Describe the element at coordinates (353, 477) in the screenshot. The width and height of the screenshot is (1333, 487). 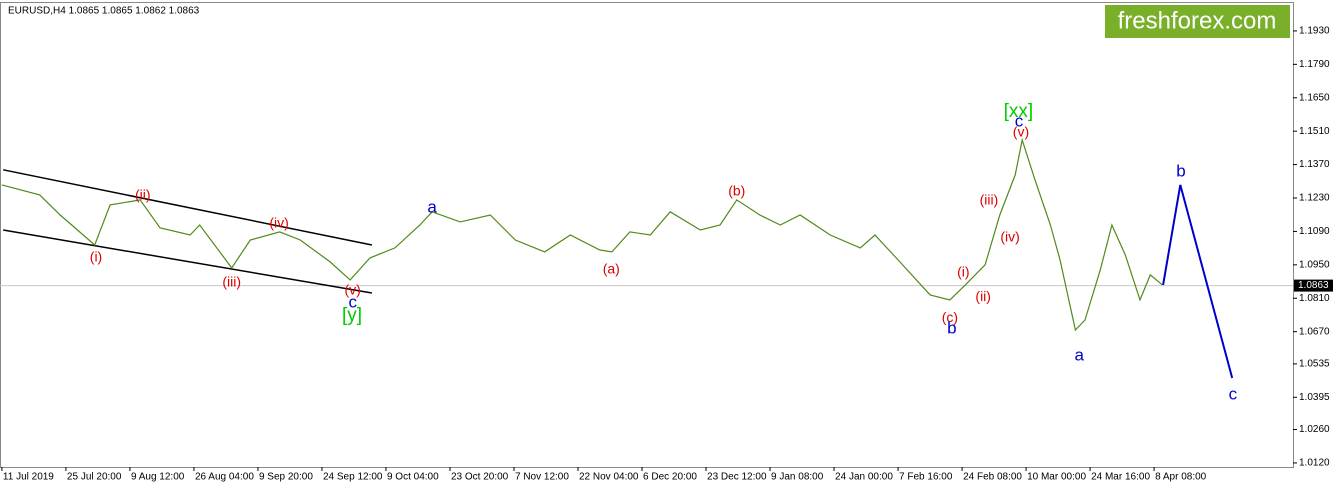
I see `x-tick-label: 24 Sep 12:00` at that location.